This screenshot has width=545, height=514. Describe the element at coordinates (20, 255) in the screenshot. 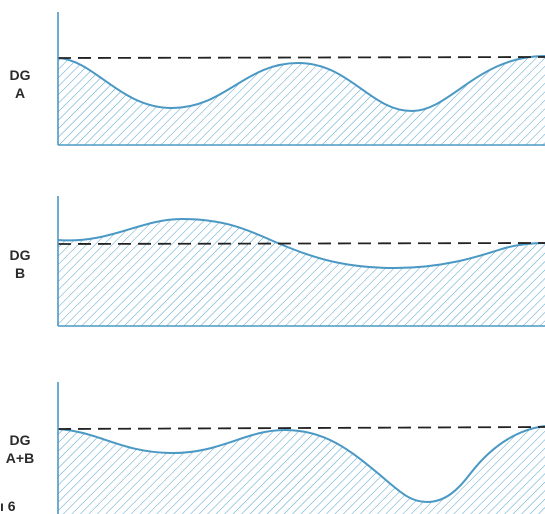

I see `panel-b-label-line1: DG` at that location.